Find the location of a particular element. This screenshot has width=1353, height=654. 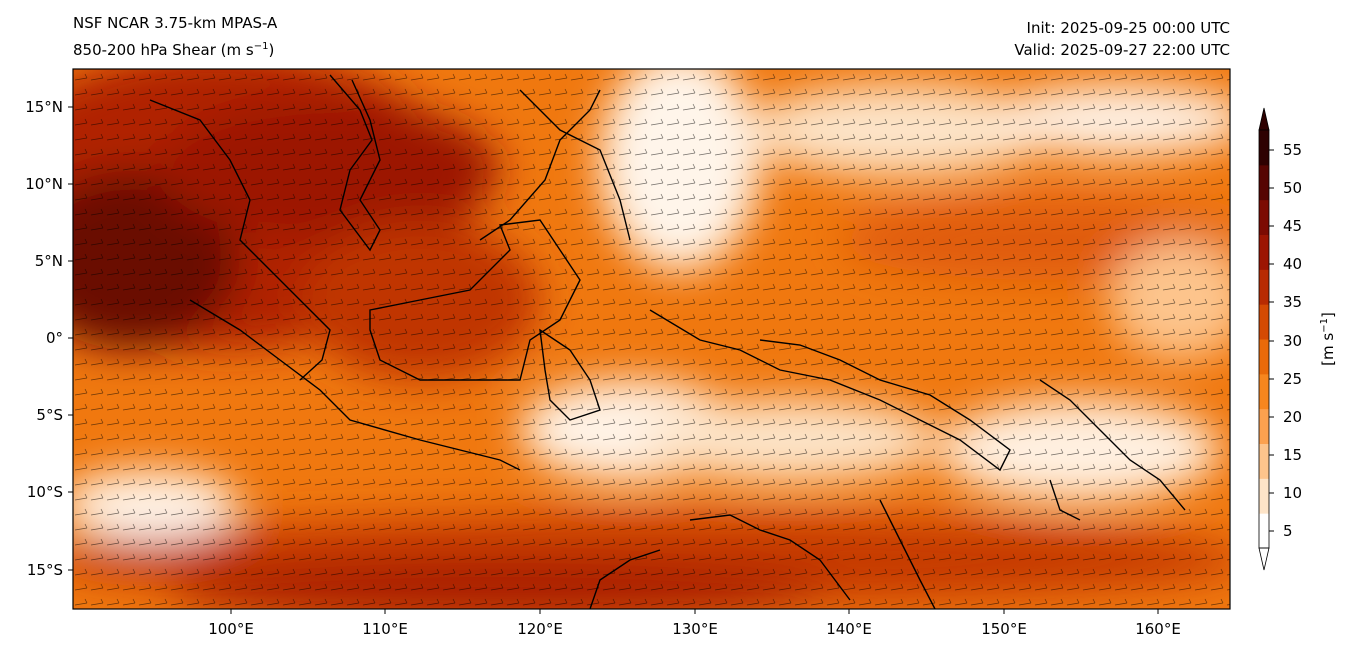

colorbar-label-close: ] is located at coordinates (1328, 315).